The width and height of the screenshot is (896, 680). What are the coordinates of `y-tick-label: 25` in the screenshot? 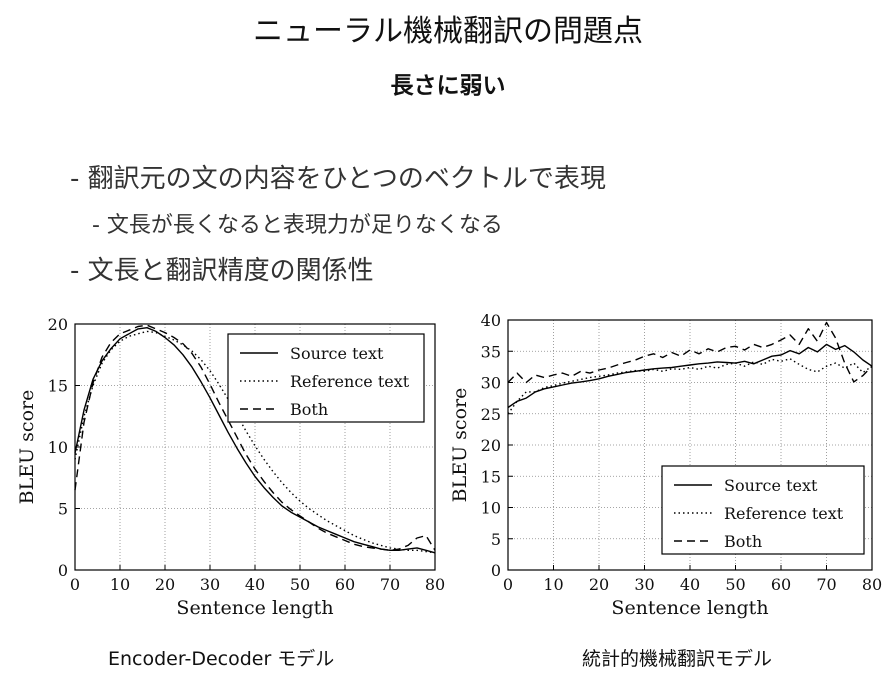 It's located at (491, 414).